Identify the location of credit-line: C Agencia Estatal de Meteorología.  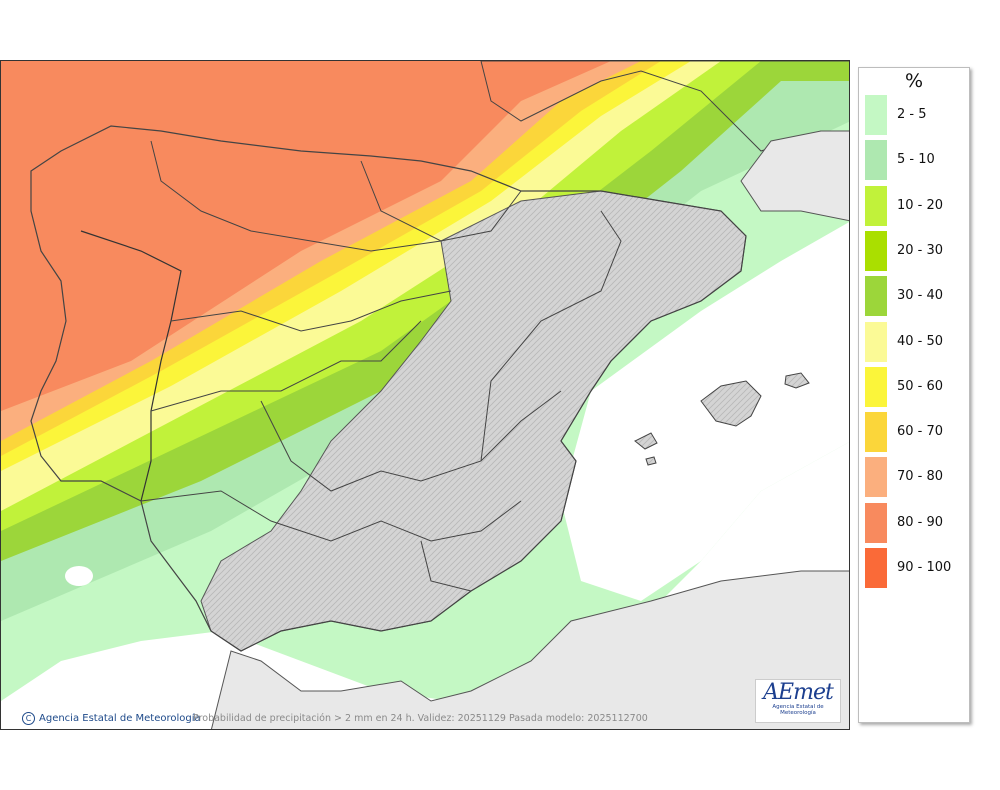
(111, 718).